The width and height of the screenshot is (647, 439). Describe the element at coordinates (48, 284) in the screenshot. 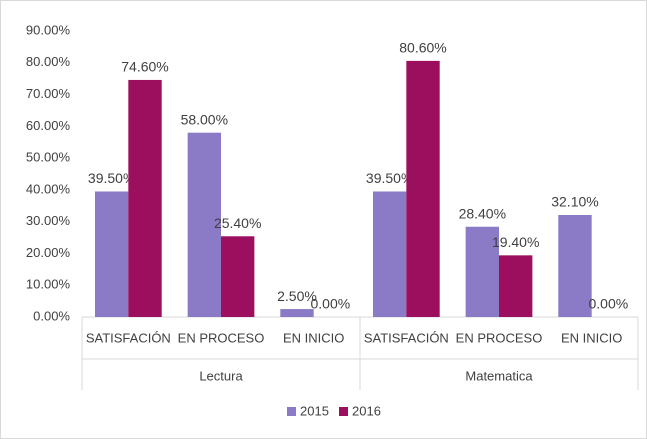

I see `y-tick-label: 10.00%` at that location.